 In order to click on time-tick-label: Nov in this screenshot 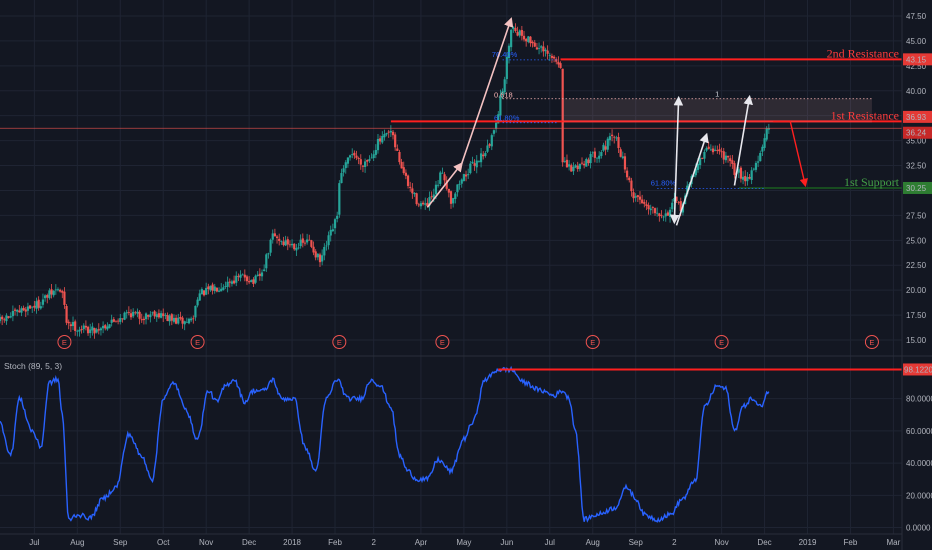, I will do `click(206, 542)`.